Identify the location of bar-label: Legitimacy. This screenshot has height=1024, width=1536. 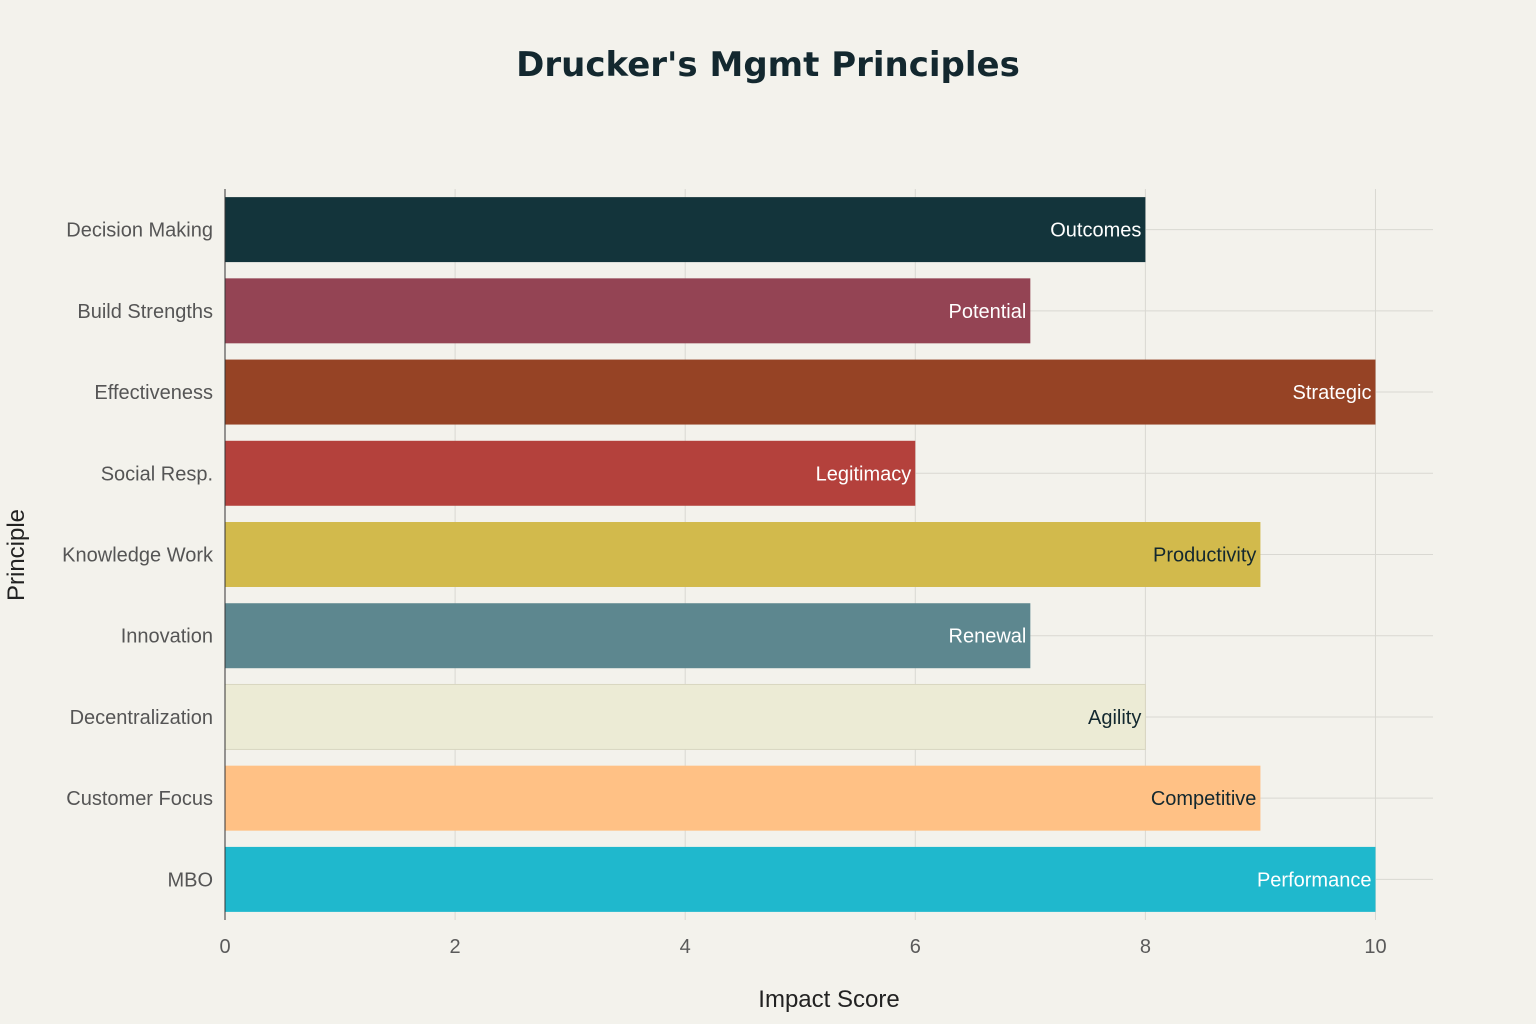
(864, 474).